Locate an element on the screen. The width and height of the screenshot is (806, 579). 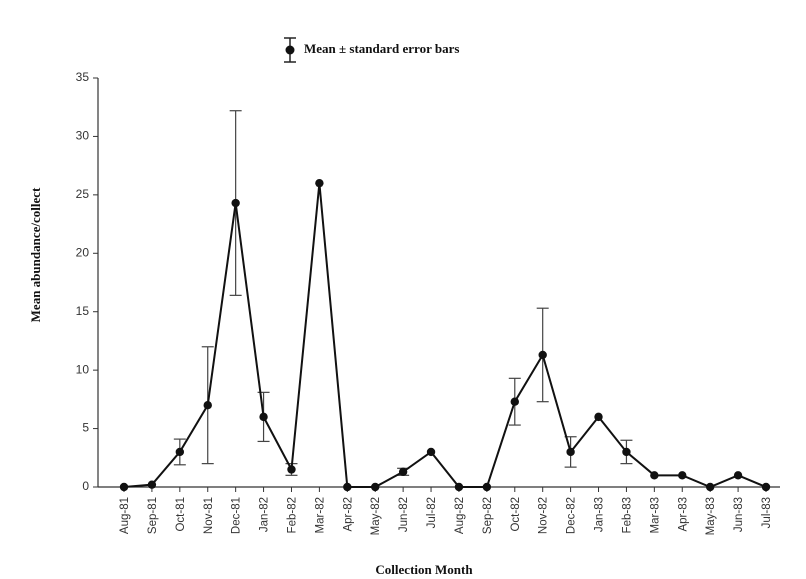
x-tick-label: Jan-83 is located at coordinates (600, 514).